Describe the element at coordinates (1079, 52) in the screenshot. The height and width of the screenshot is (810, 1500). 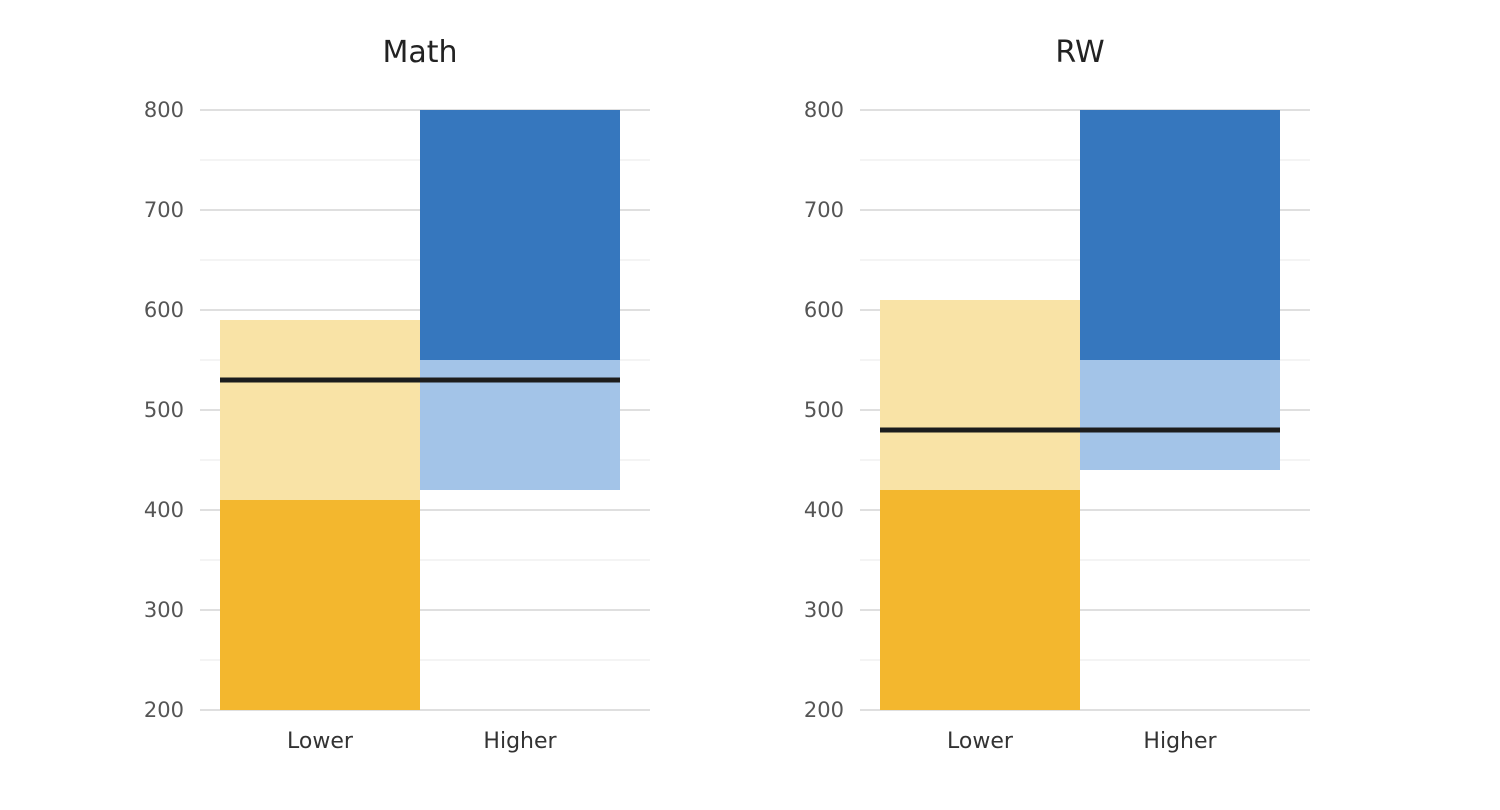
I see `rw-chart-title: RW` at that location.